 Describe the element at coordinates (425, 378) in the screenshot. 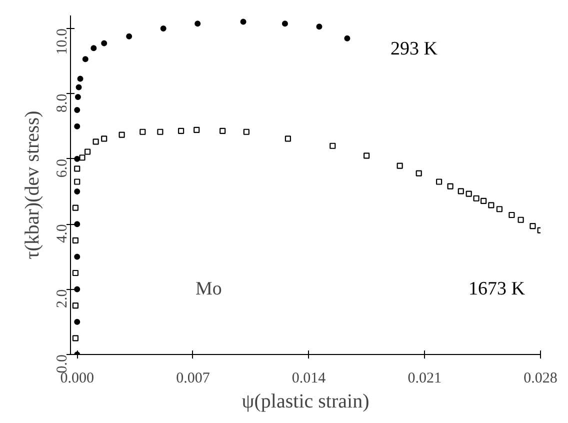

I see `x-tick-label: 0.021` at that location.